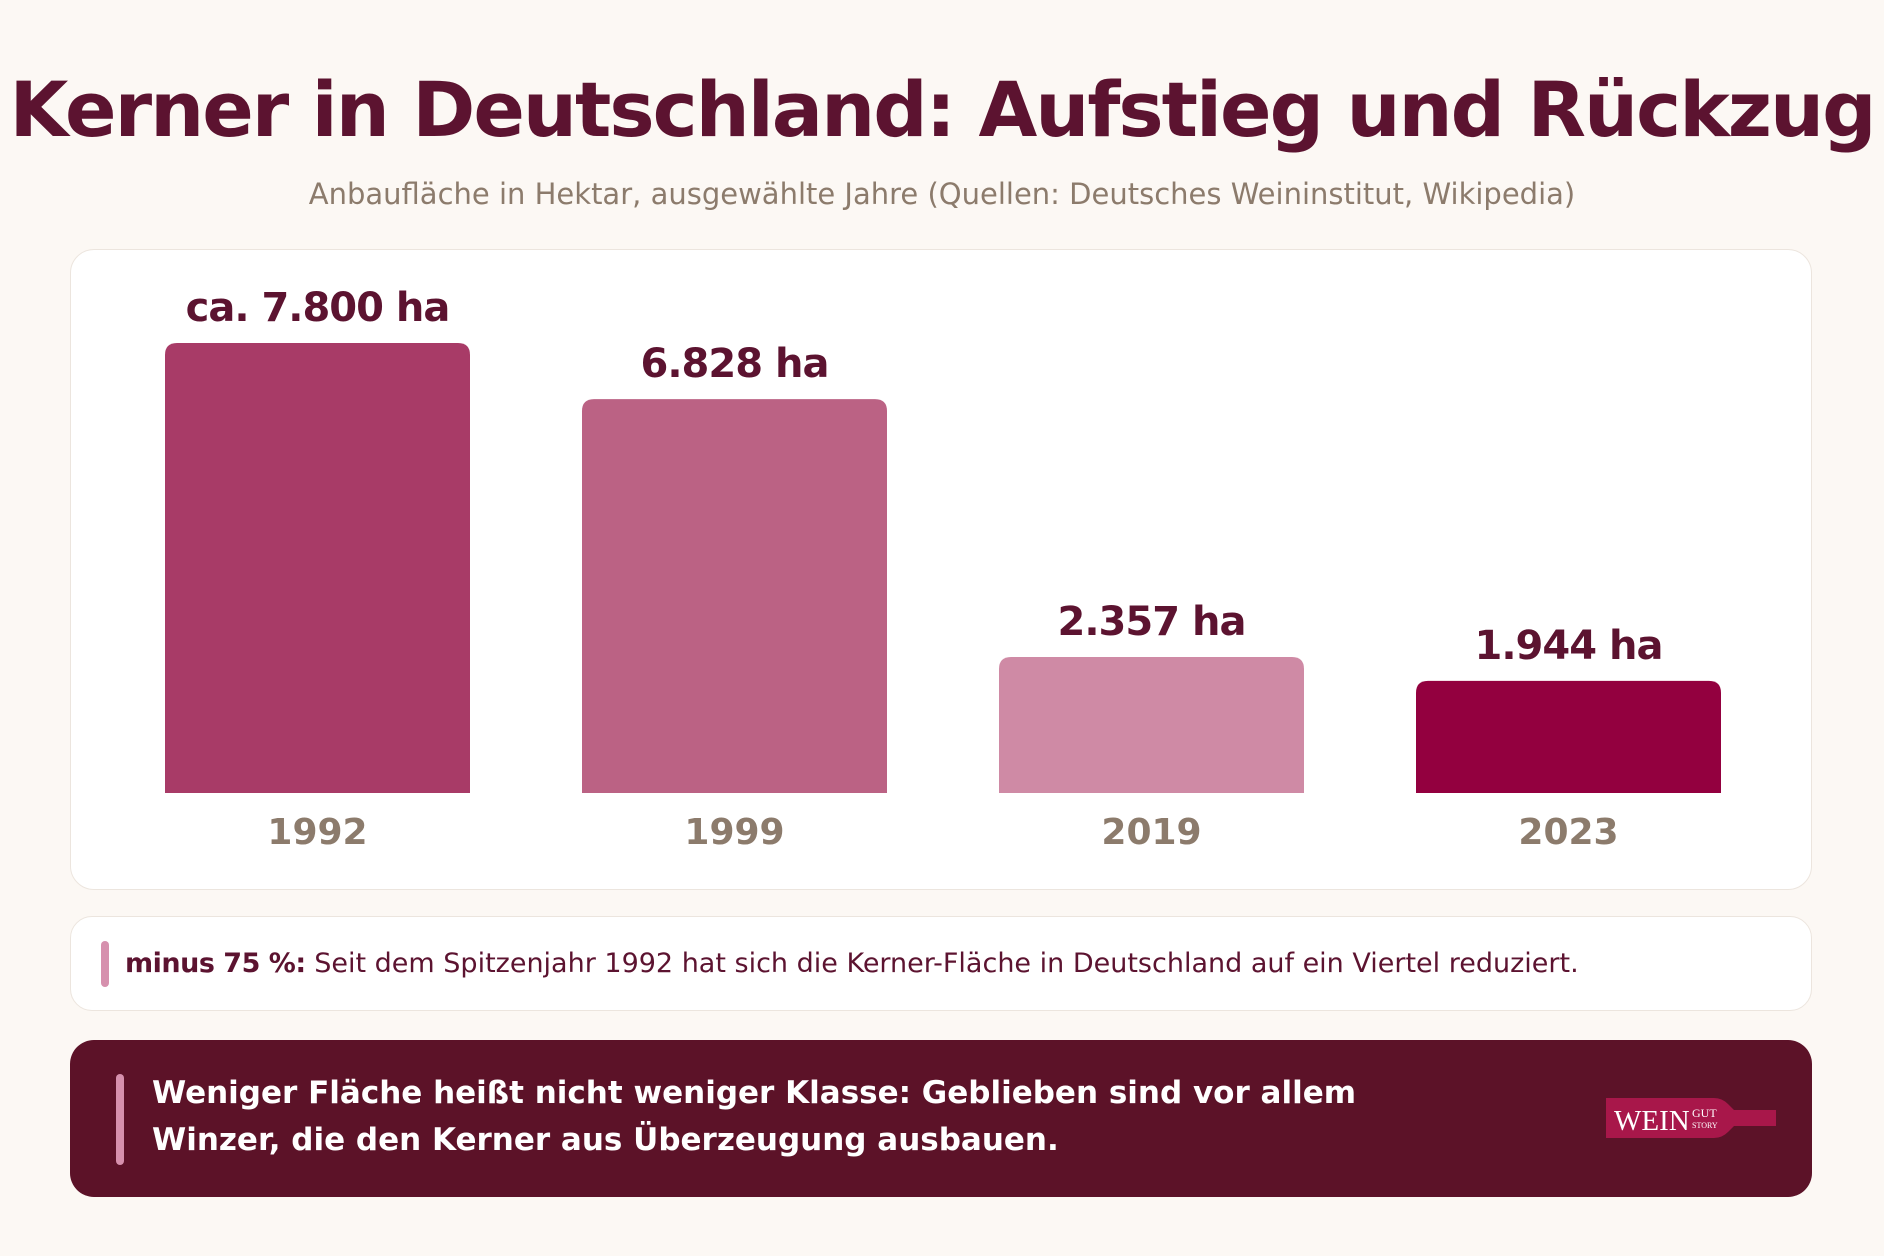 This screenshot has height=1256, width=1884. I want to click on value-label-1999: 6.828 ha, so click(735, 364).